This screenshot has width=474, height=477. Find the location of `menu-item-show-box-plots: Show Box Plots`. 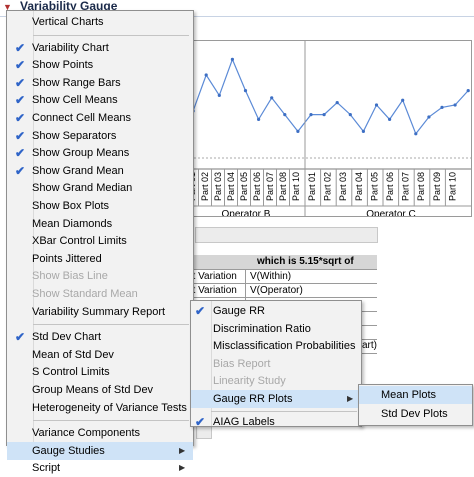

menu-item-show-box-plots: Show Box Plots is located at coordinates (100, 206).